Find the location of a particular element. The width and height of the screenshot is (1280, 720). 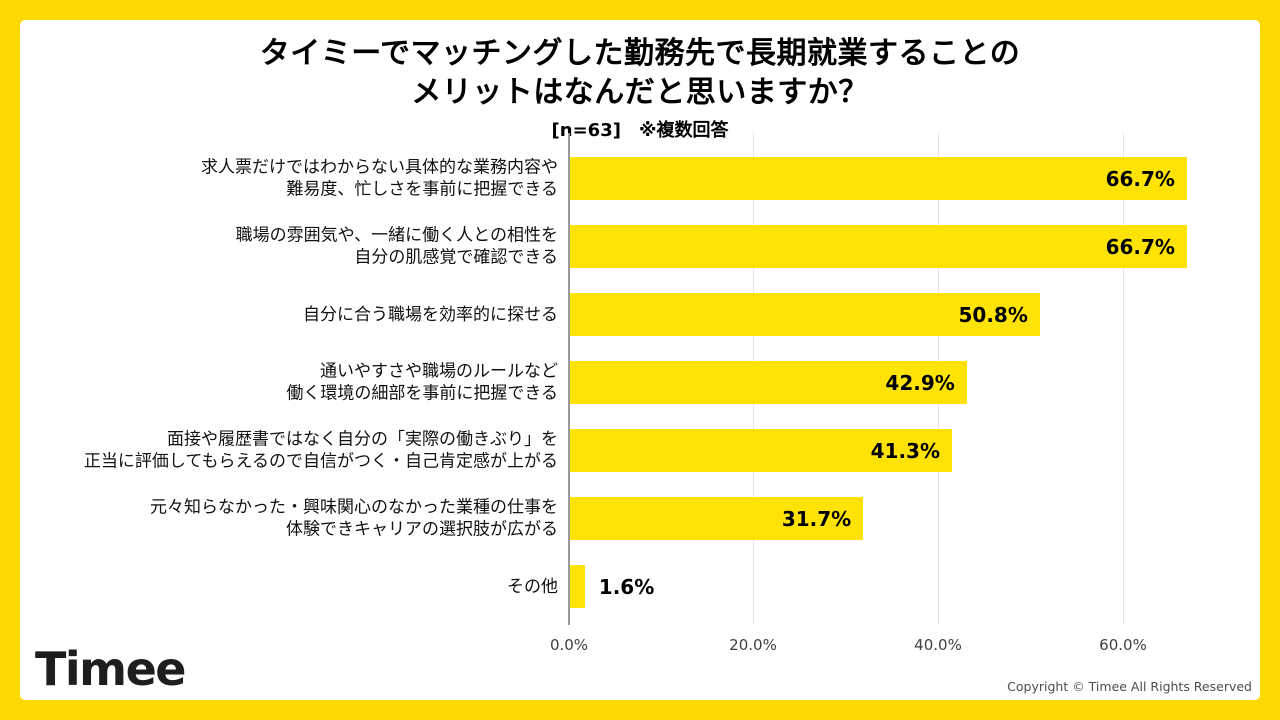

x-gridline is located at coordinates (1123, 379).